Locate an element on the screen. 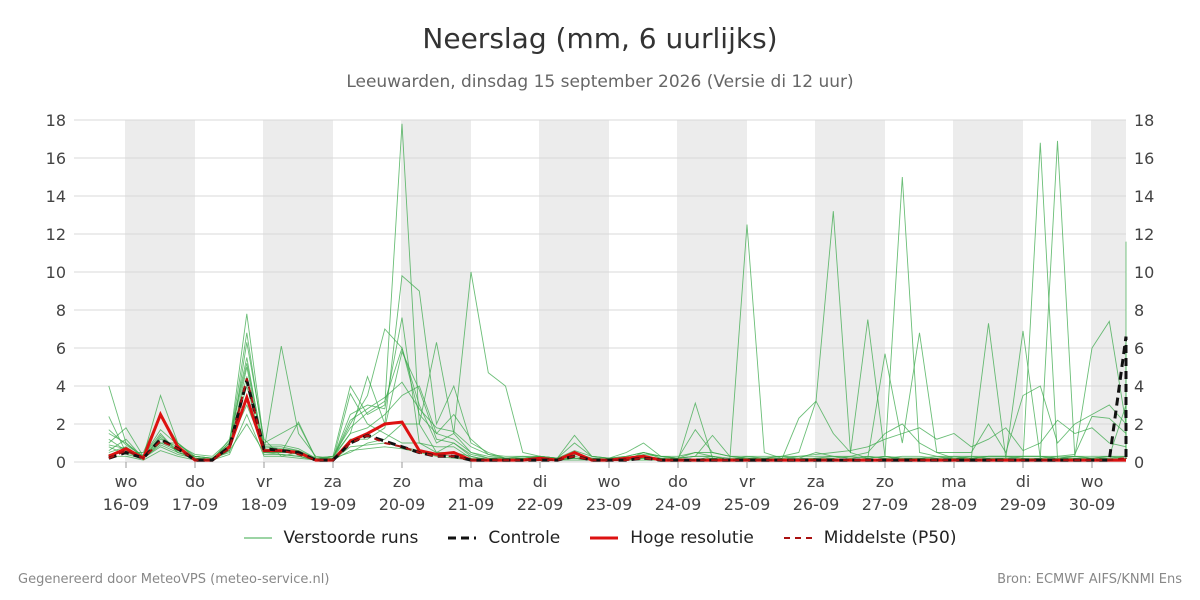 This screenshot has height=600, width=1200. legend-swatch-ensemble is located at coordinates (257, 538).